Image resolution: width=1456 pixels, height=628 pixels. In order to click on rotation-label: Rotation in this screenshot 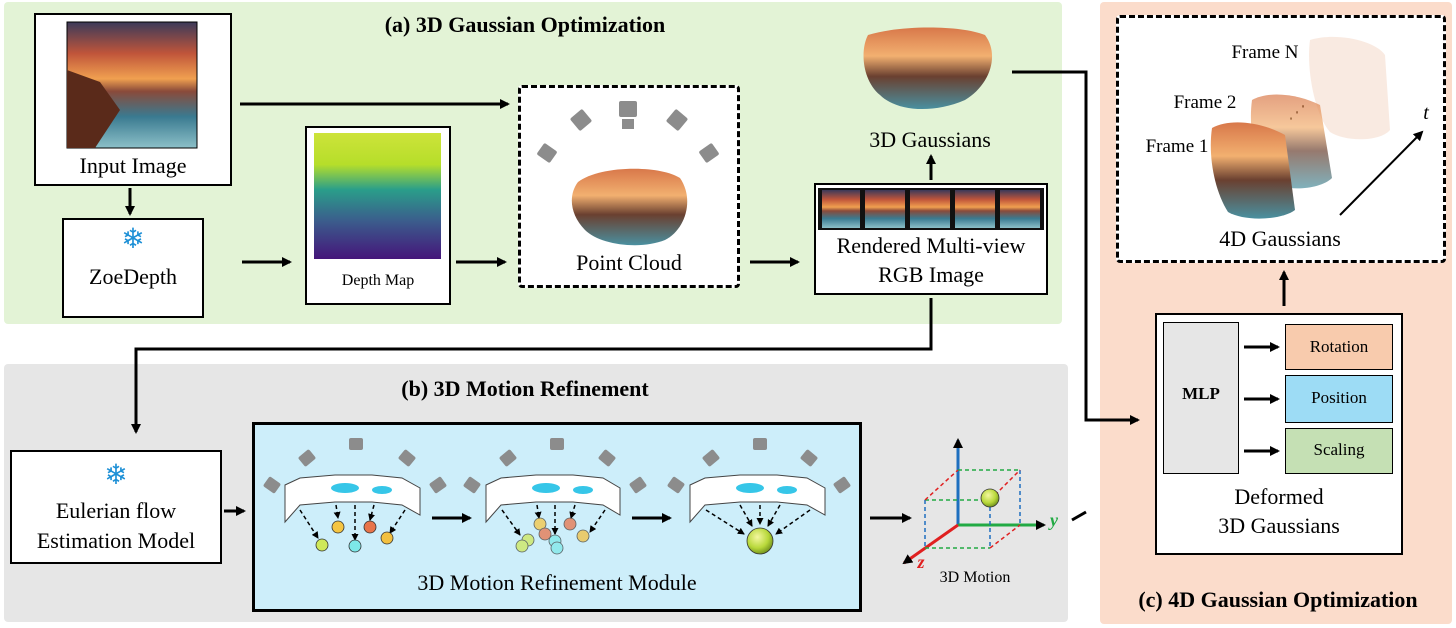, I will do `click(1339, 346)`.